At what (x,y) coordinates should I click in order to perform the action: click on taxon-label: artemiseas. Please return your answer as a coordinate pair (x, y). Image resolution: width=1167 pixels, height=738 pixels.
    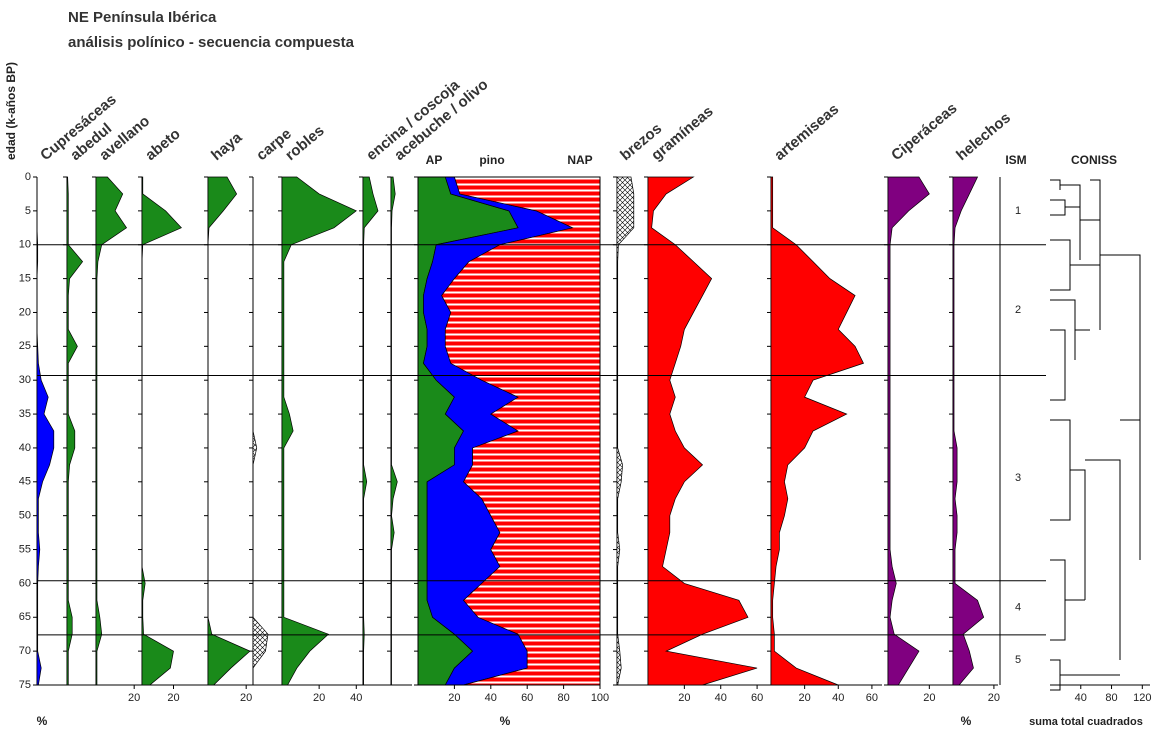
    Looking at the image, I should click on (806, 132).